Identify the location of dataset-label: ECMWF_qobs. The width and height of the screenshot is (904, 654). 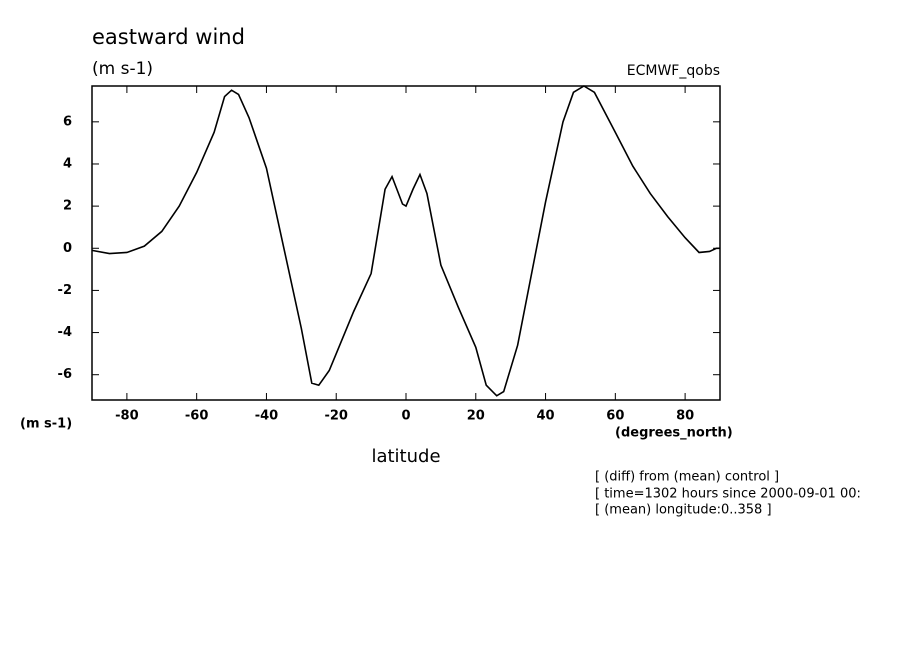
(673, 71).